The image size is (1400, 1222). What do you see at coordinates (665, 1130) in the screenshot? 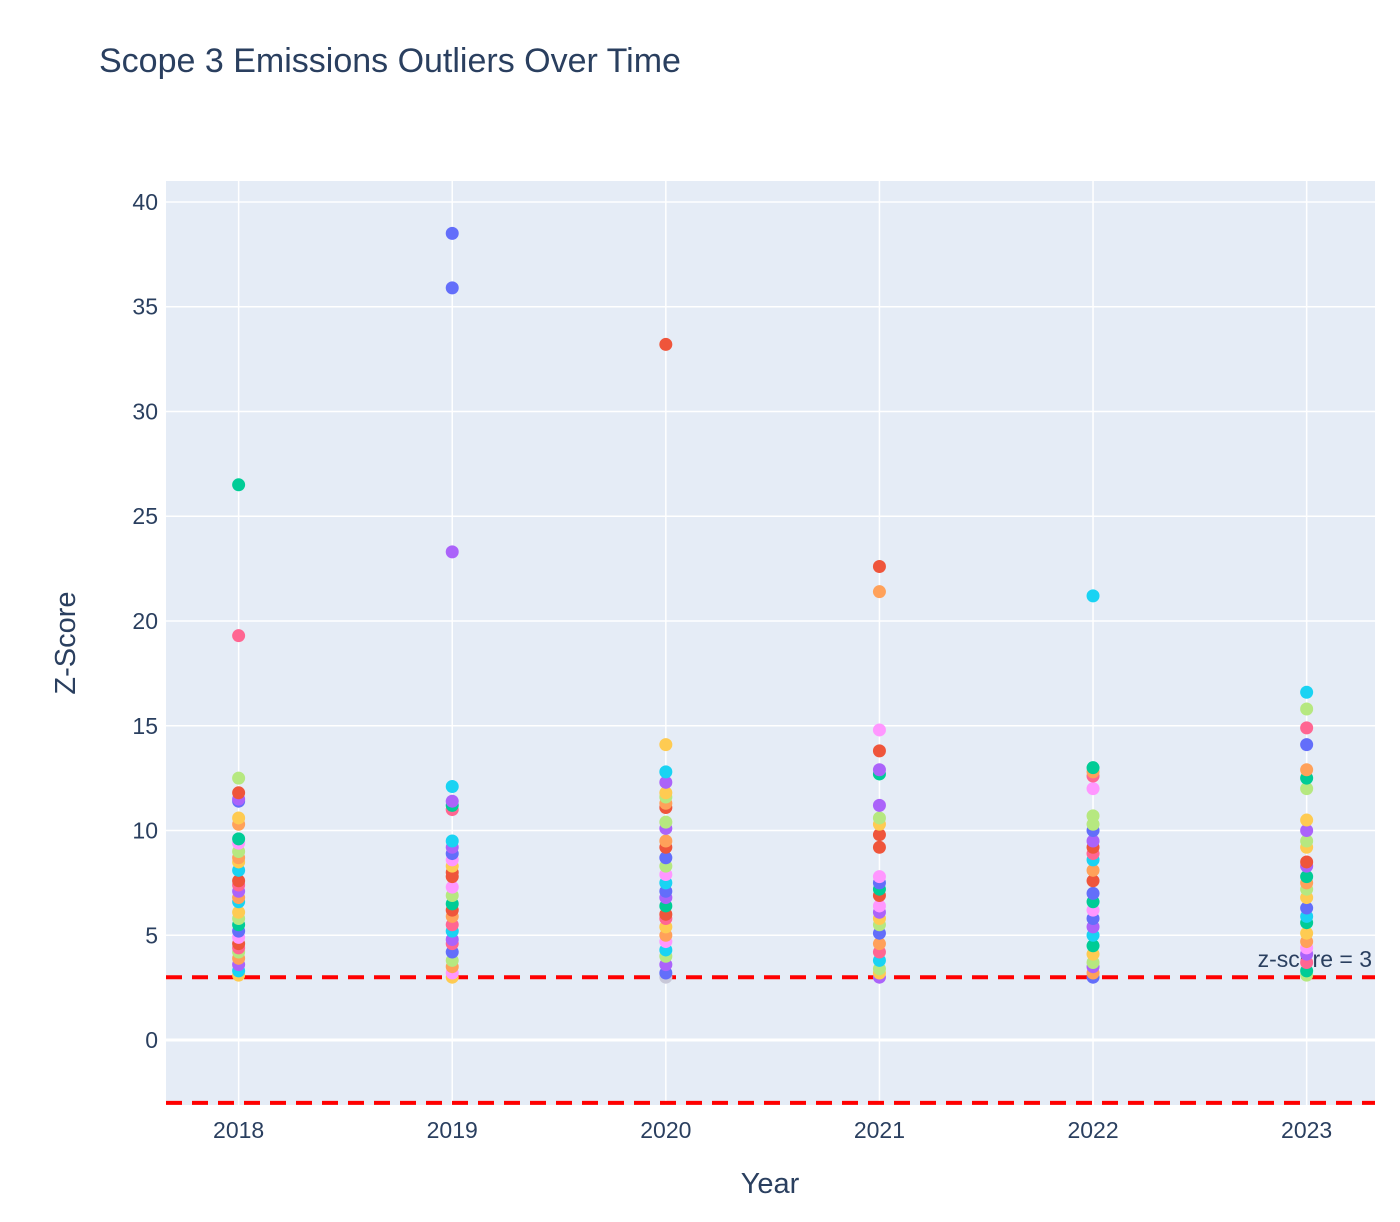
I see `x-tick-label: 2020` at bounding box center [665, 1130].